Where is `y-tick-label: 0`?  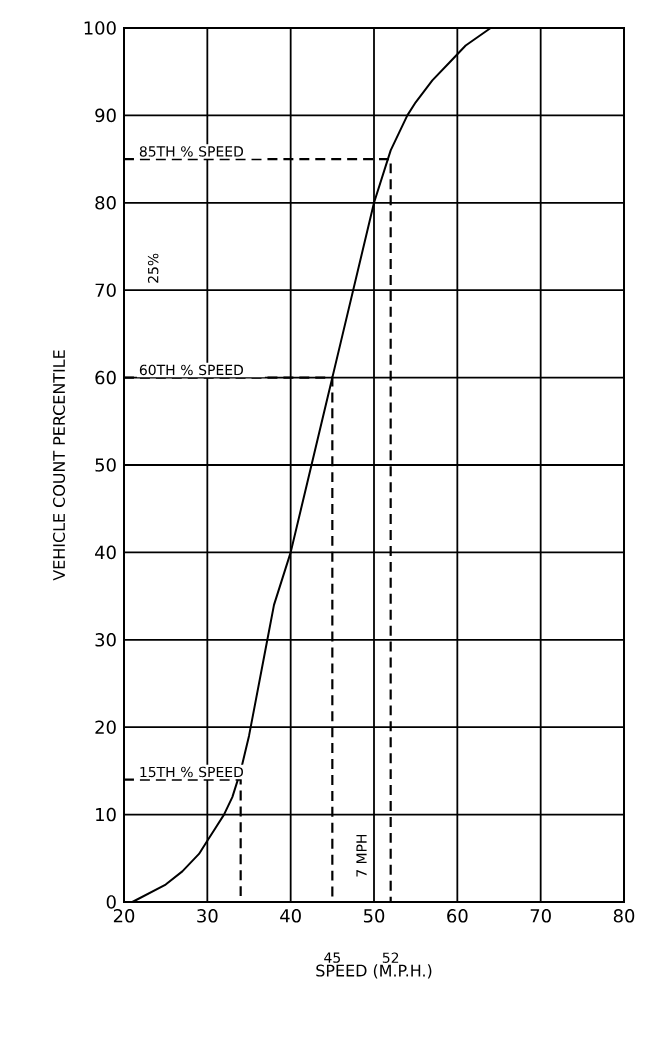 y-tick-label: 0 is located at coordinates (111, 902).